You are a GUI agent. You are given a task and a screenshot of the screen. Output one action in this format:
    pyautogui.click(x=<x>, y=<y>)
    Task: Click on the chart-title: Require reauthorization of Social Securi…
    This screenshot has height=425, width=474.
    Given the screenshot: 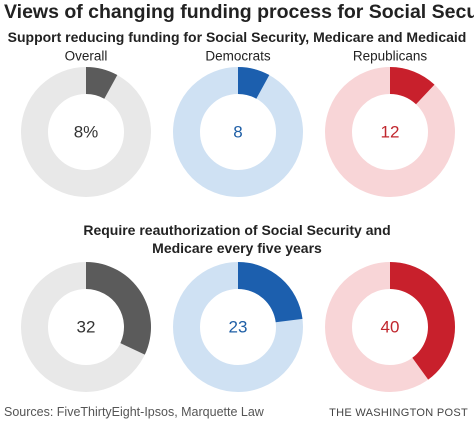 What is the action you would take?
    pyautogui.click(x=237, y=239)
    